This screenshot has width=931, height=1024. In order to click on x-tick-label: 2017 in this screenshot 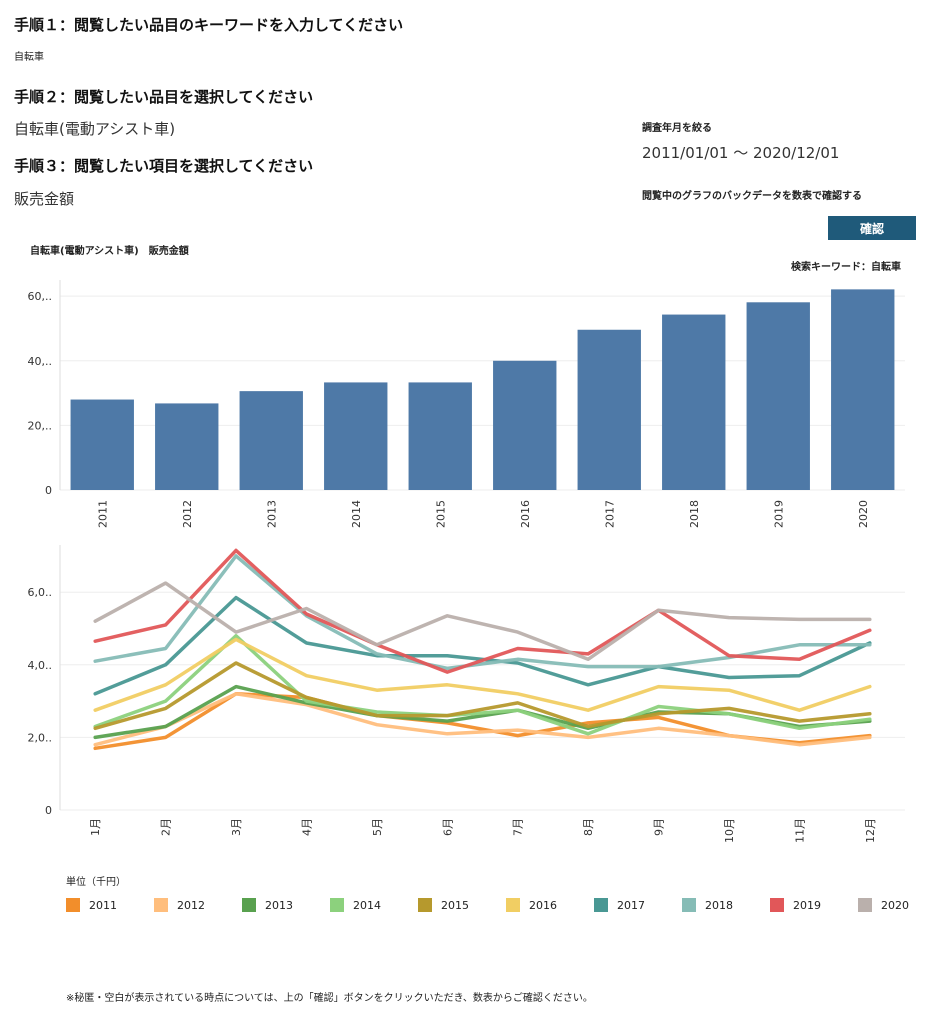, I will do `click(609, 514)`.